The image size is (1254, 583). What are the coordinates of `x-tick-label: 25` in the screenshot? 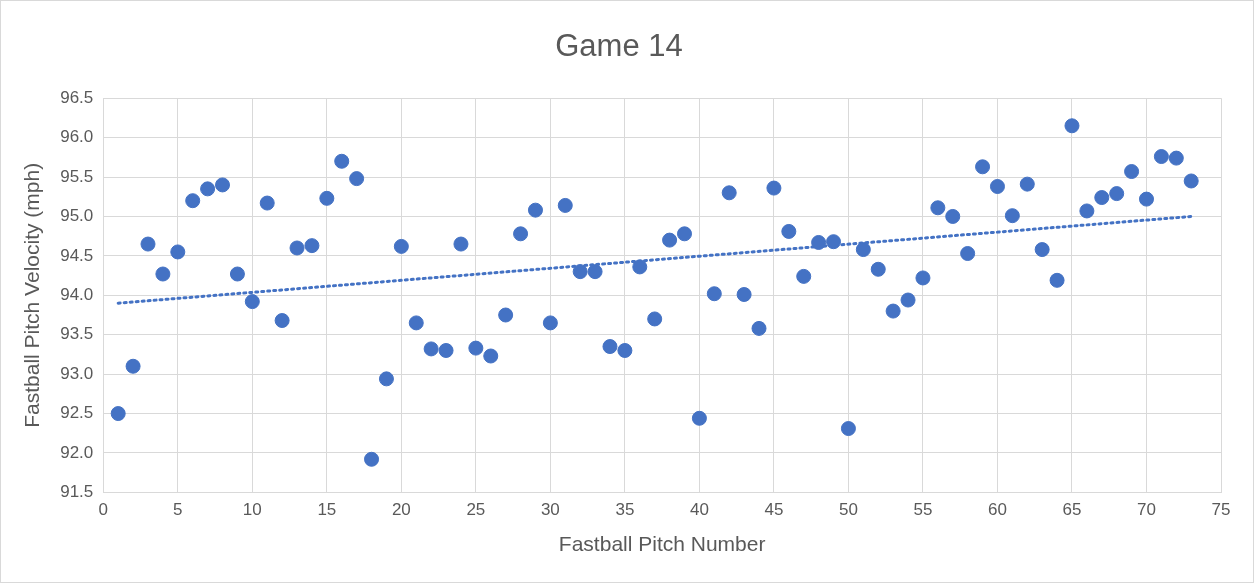 It's located at (476, 510).